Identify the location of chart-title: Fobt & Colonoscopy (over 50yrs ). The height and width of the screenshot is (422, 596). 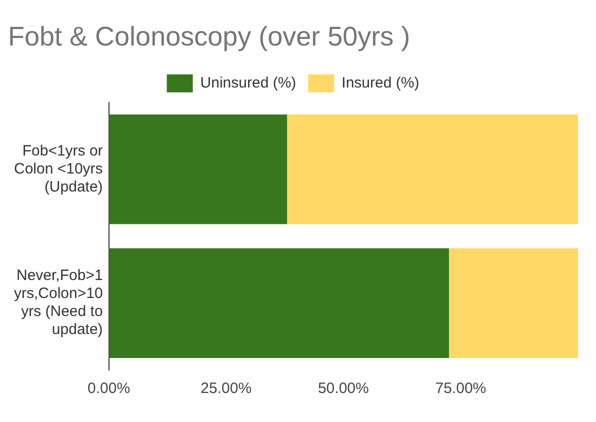
(209, 37).